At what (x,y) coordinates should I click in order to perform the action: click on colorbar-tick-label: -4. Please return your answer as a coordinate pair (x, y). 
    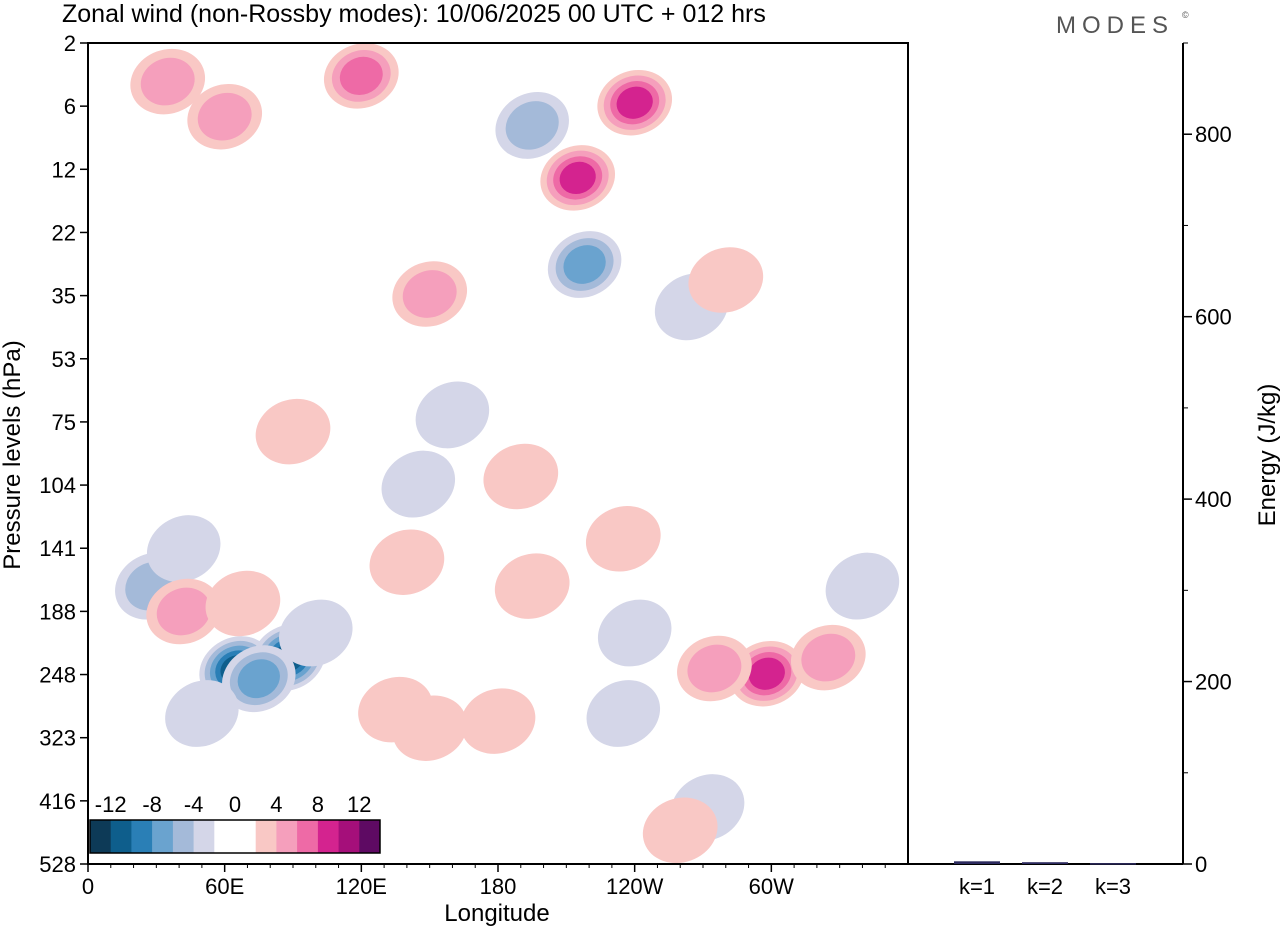
    Looking at the image, I should click on (194, 804).